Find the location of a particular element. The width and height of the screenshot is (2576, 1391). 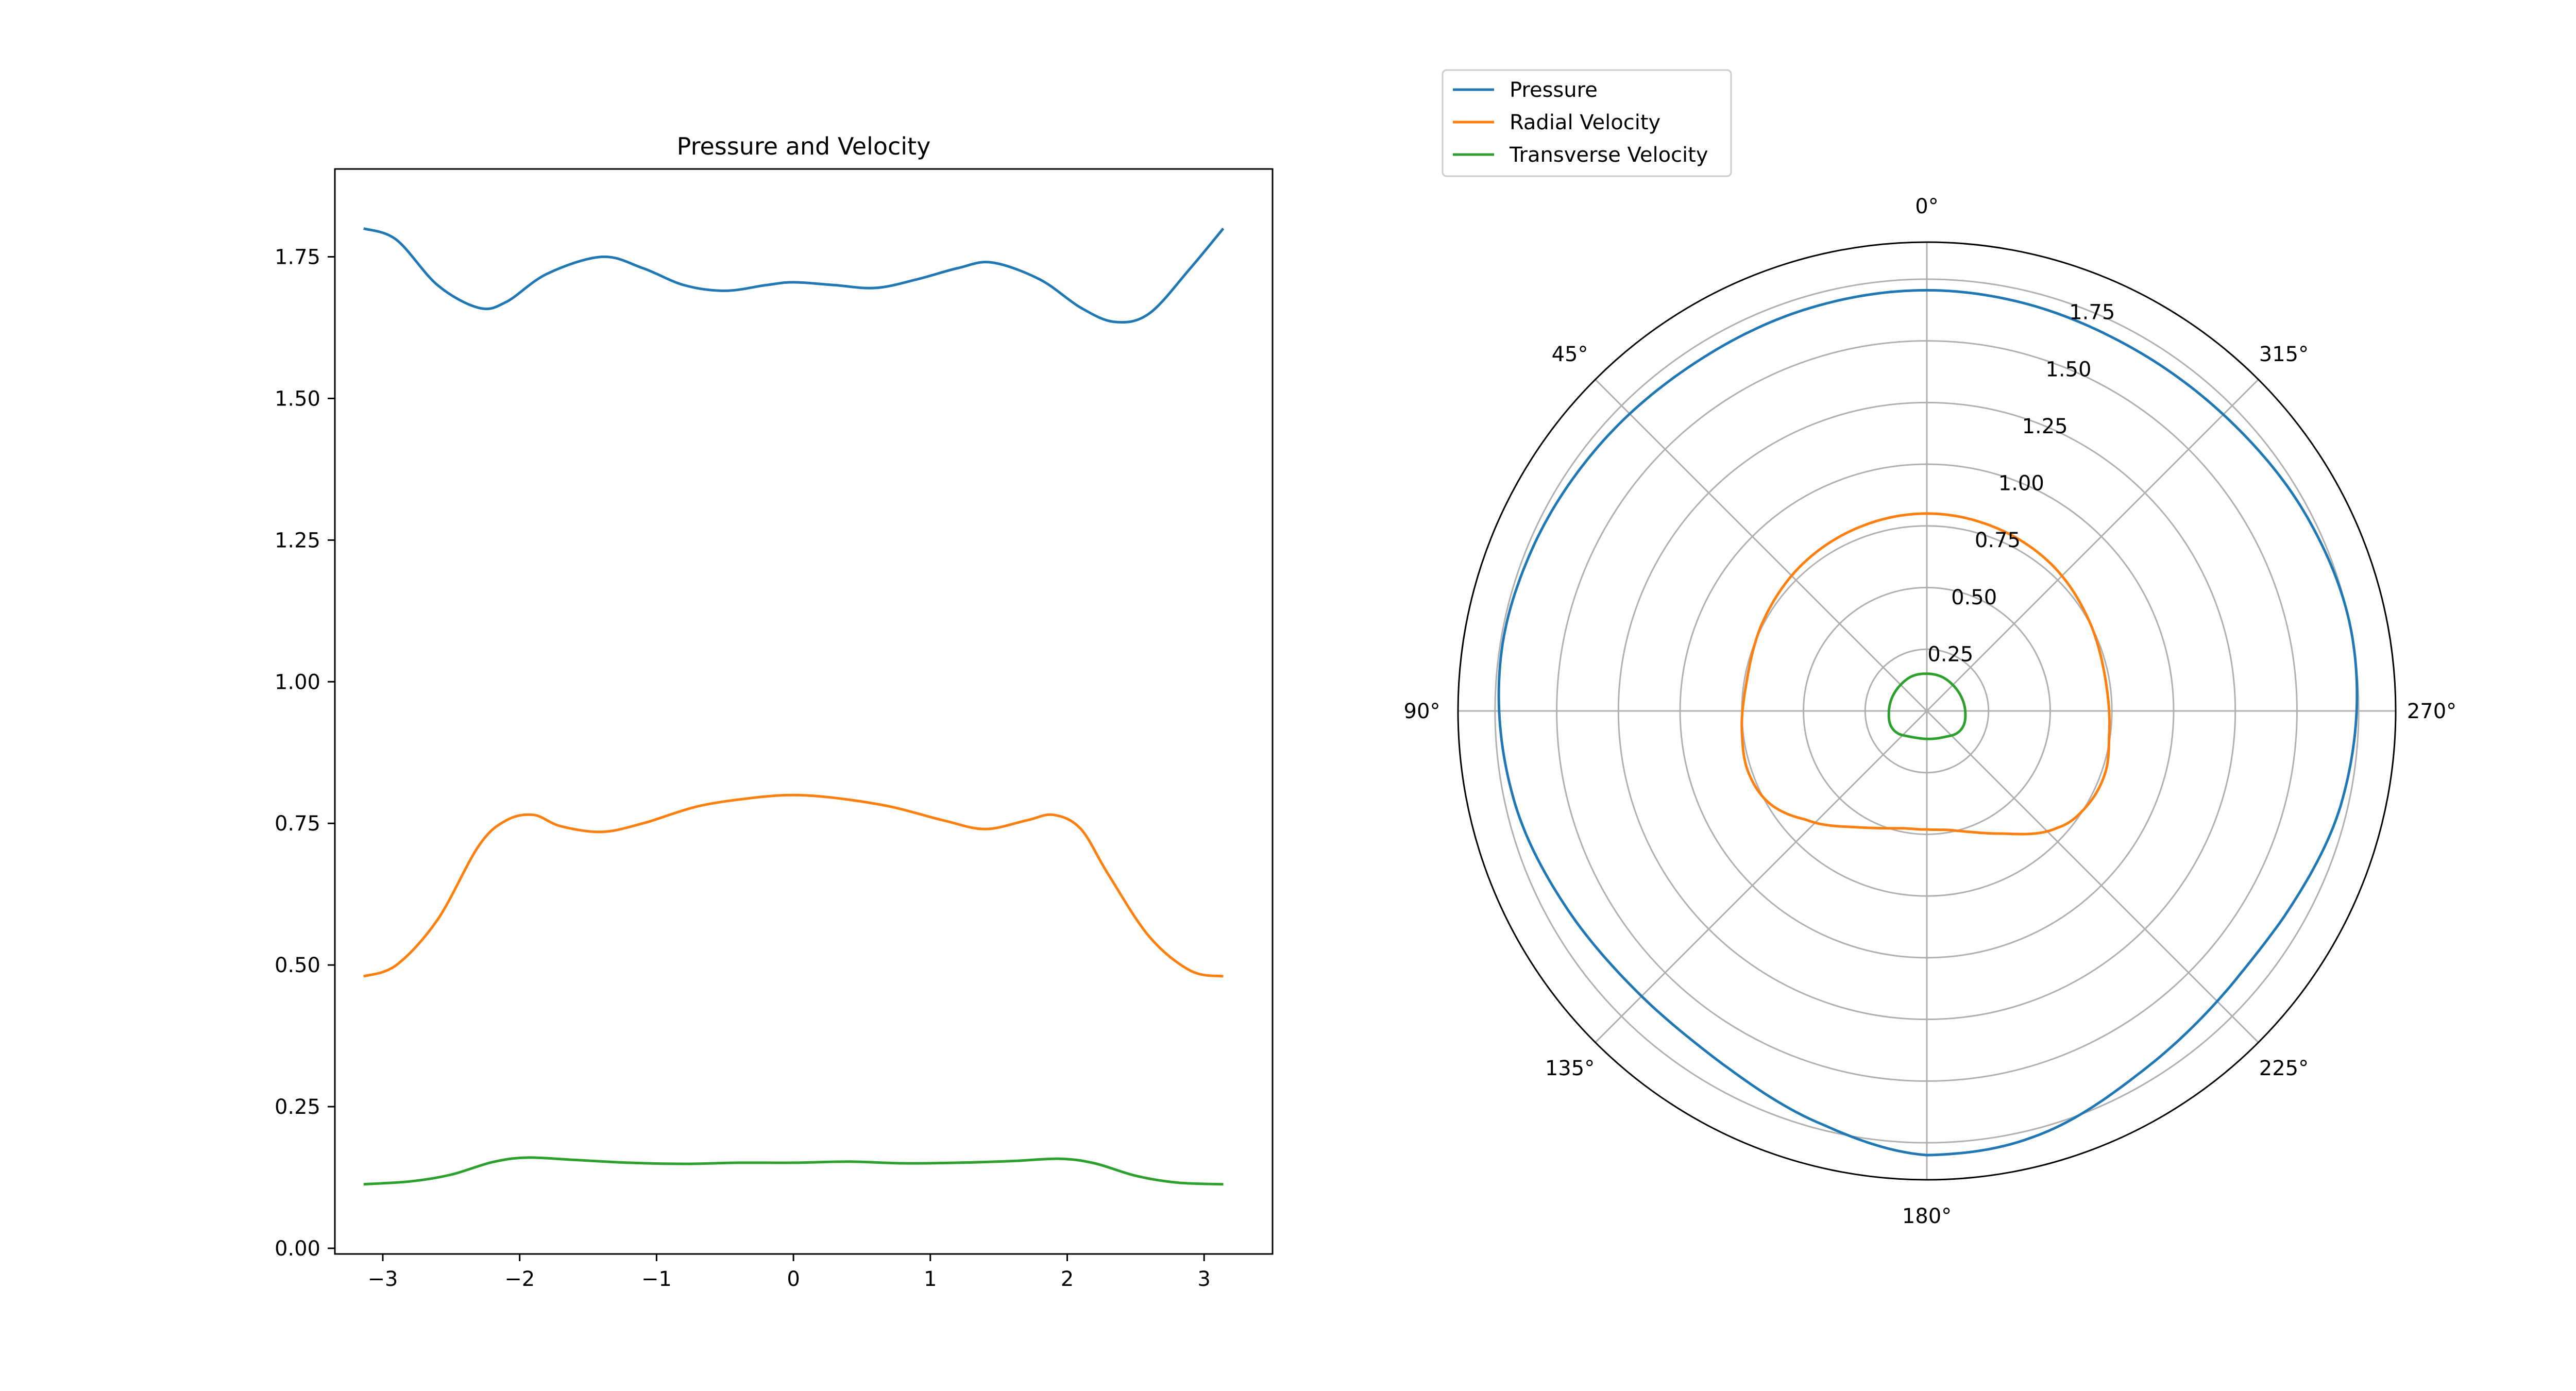

angle-tick-label: 135° is located at coordinates (1570, 1068).